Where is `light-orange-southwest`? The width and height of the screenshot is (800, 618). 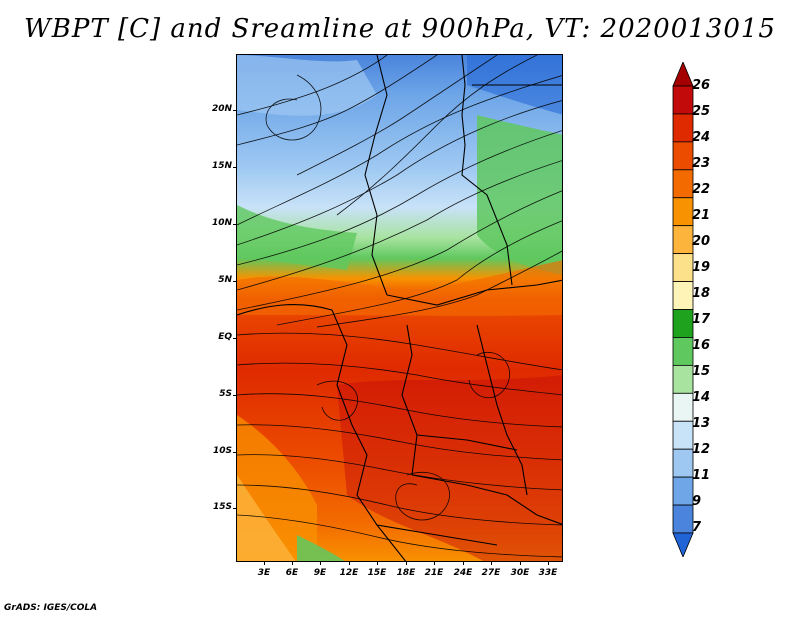
light-orange-southwest is located at coordinates (266, 518).